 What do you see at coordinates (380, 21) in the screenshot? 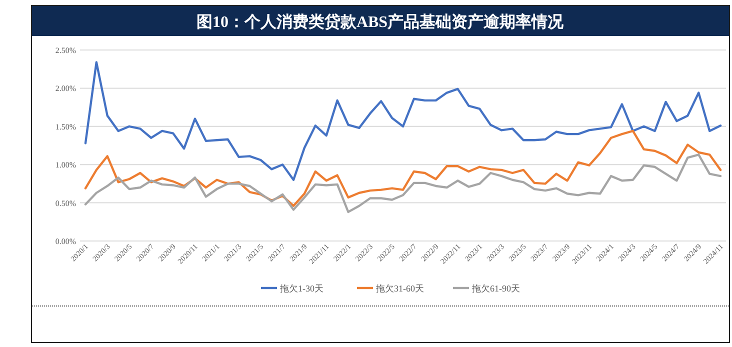
I see `chart-title: 图10：个人消费类贷款ABS产品基础资产逾期率情况` at bounding box center [380, 21].